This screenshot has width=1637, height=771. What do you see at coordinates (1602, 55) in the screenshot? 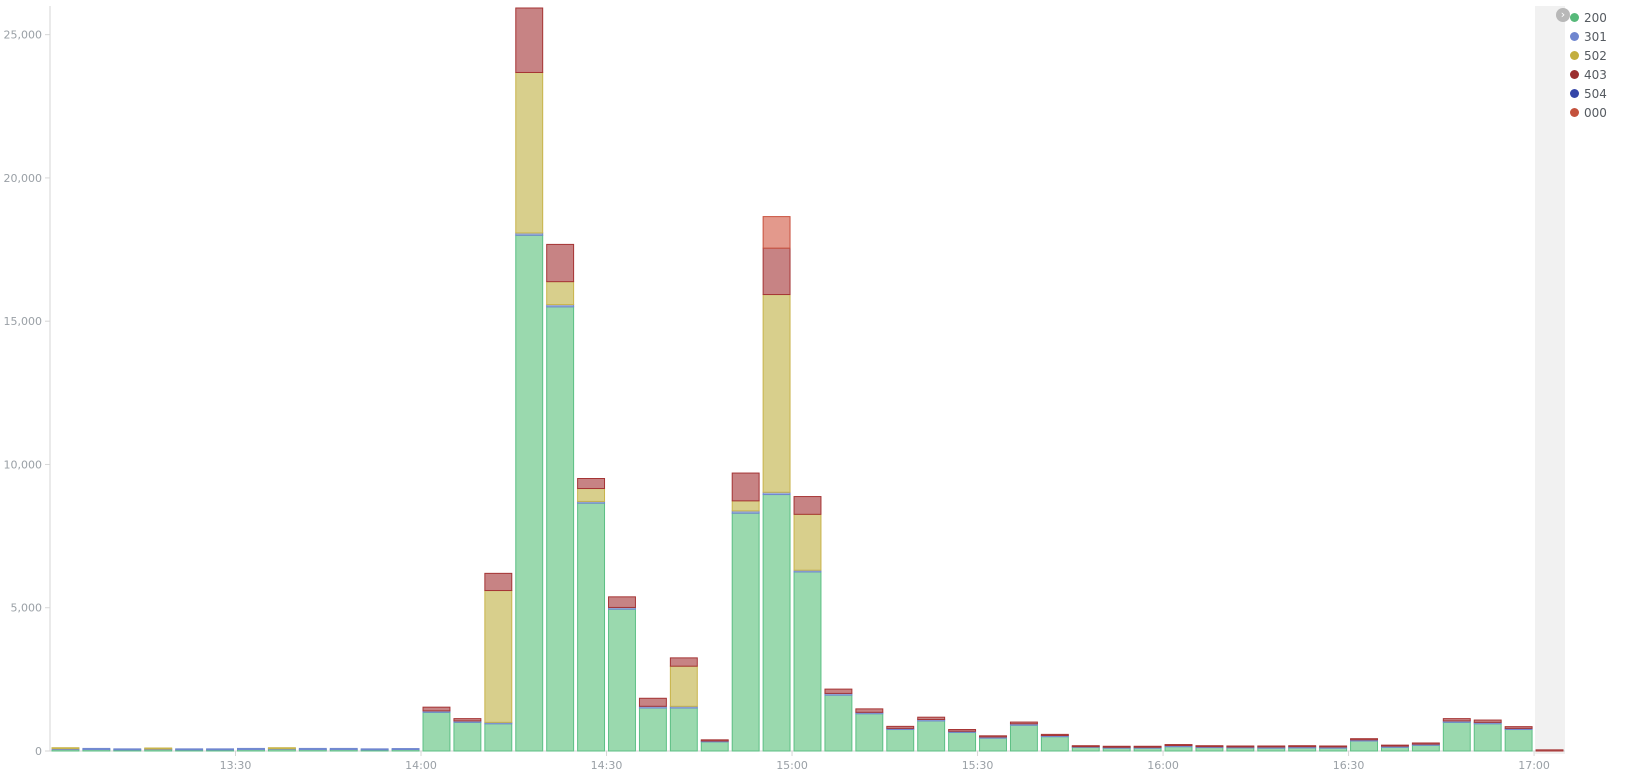
I see `legend-item-502: 502` at bounding box center [1602, 55].